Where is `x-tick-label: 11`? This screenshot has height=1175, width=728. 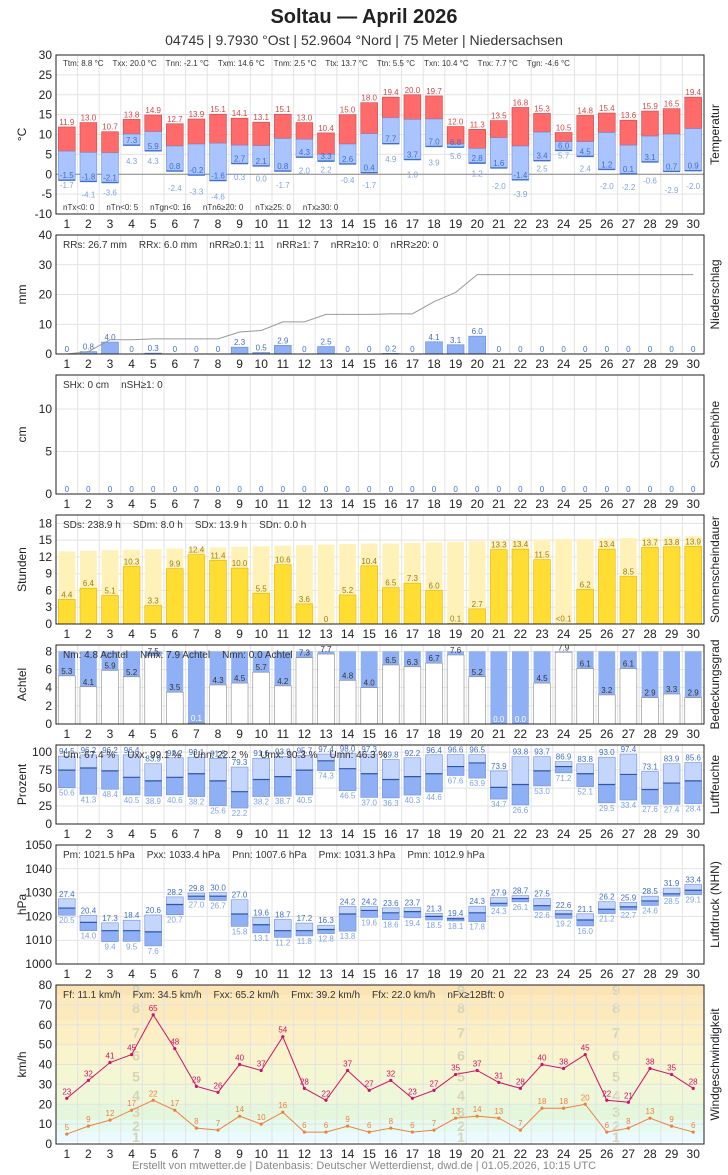 x-tick-label: 11 is located at coordinates (283, 634).